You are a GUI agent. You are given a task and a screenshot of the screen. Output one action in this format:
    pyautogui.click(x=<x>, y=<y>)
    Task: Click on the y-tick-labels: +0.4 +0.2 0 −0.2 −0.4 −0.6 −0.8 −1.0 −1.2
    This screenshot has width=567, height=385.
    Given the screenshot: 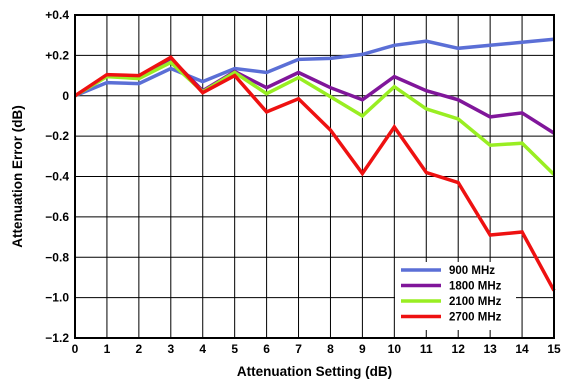 What is the action you would take?
    pyautogui.click(x=57, y=176)
    